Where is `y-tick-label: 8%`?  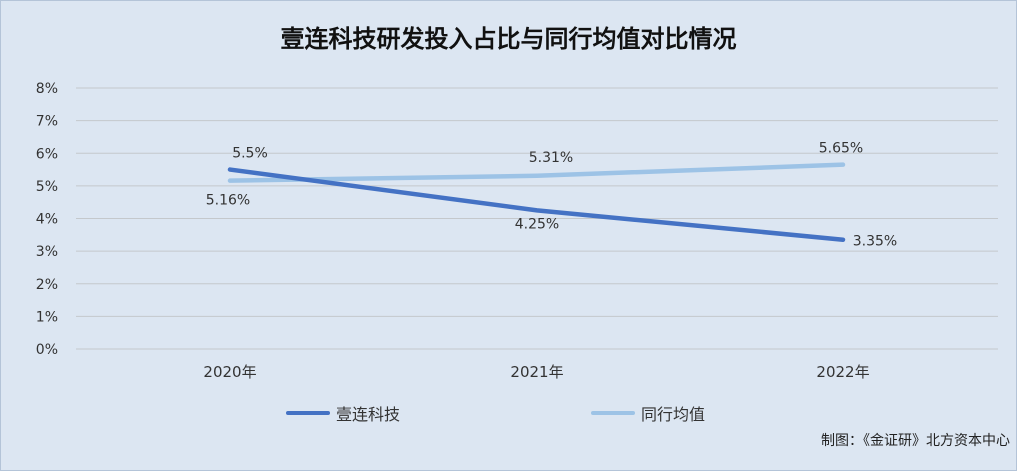
y-tick-label: 8% is located at coordinates (47, 89).